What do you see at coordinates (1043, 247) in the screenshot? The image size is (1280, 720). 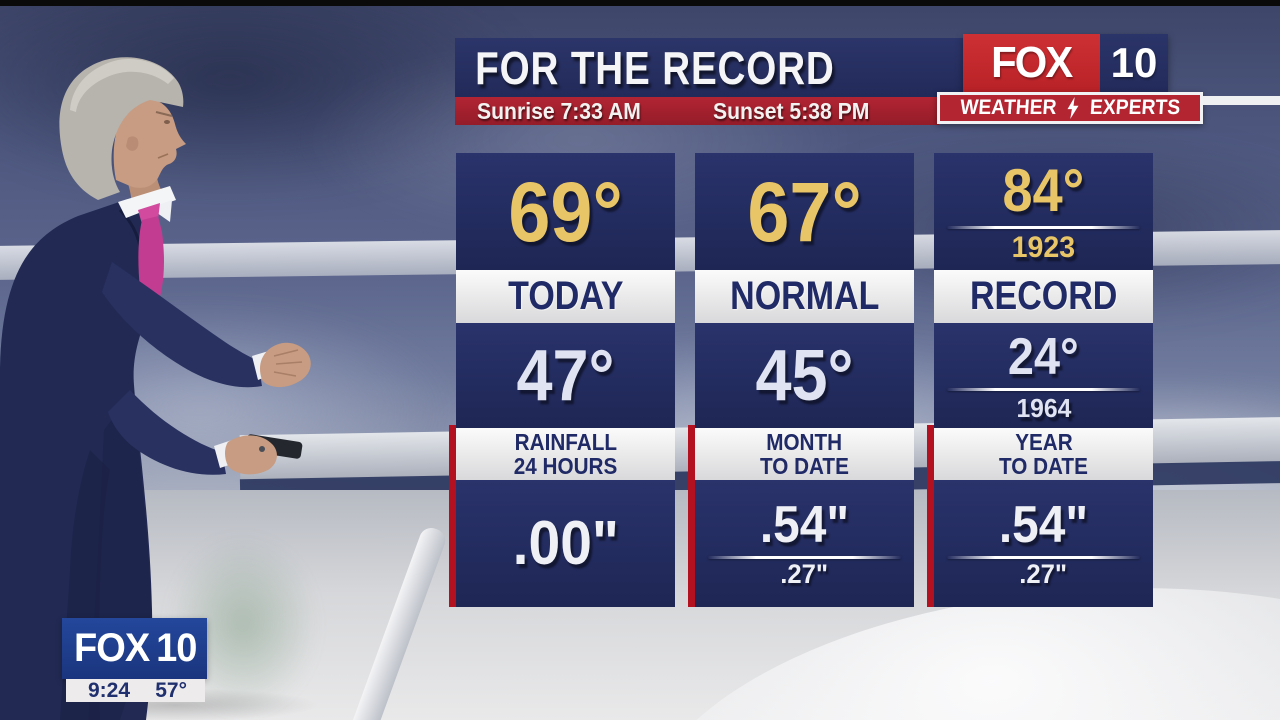 I see `record-high-year: 1923` at bounding box center [1043, 247].